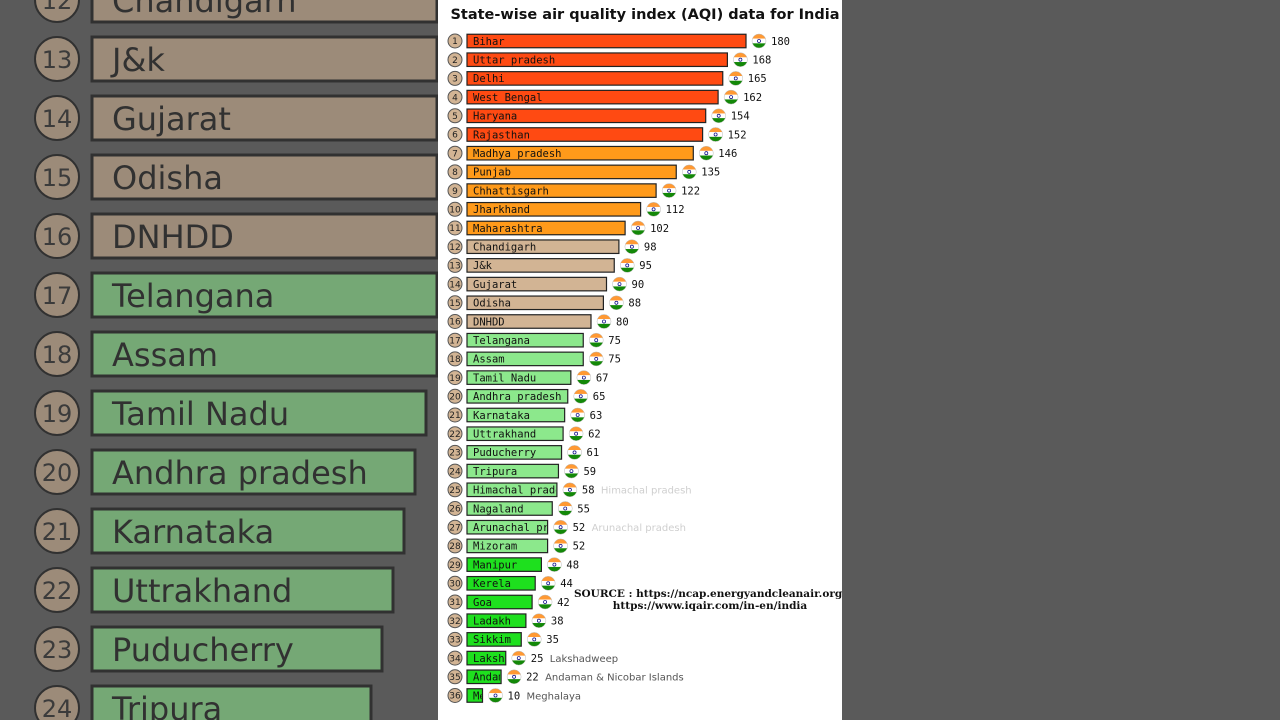  What do you see at coordinates (517, 154) in the screenshot?
I see `bar-label: Madhya pradesh` at bounding box center [517, 154].